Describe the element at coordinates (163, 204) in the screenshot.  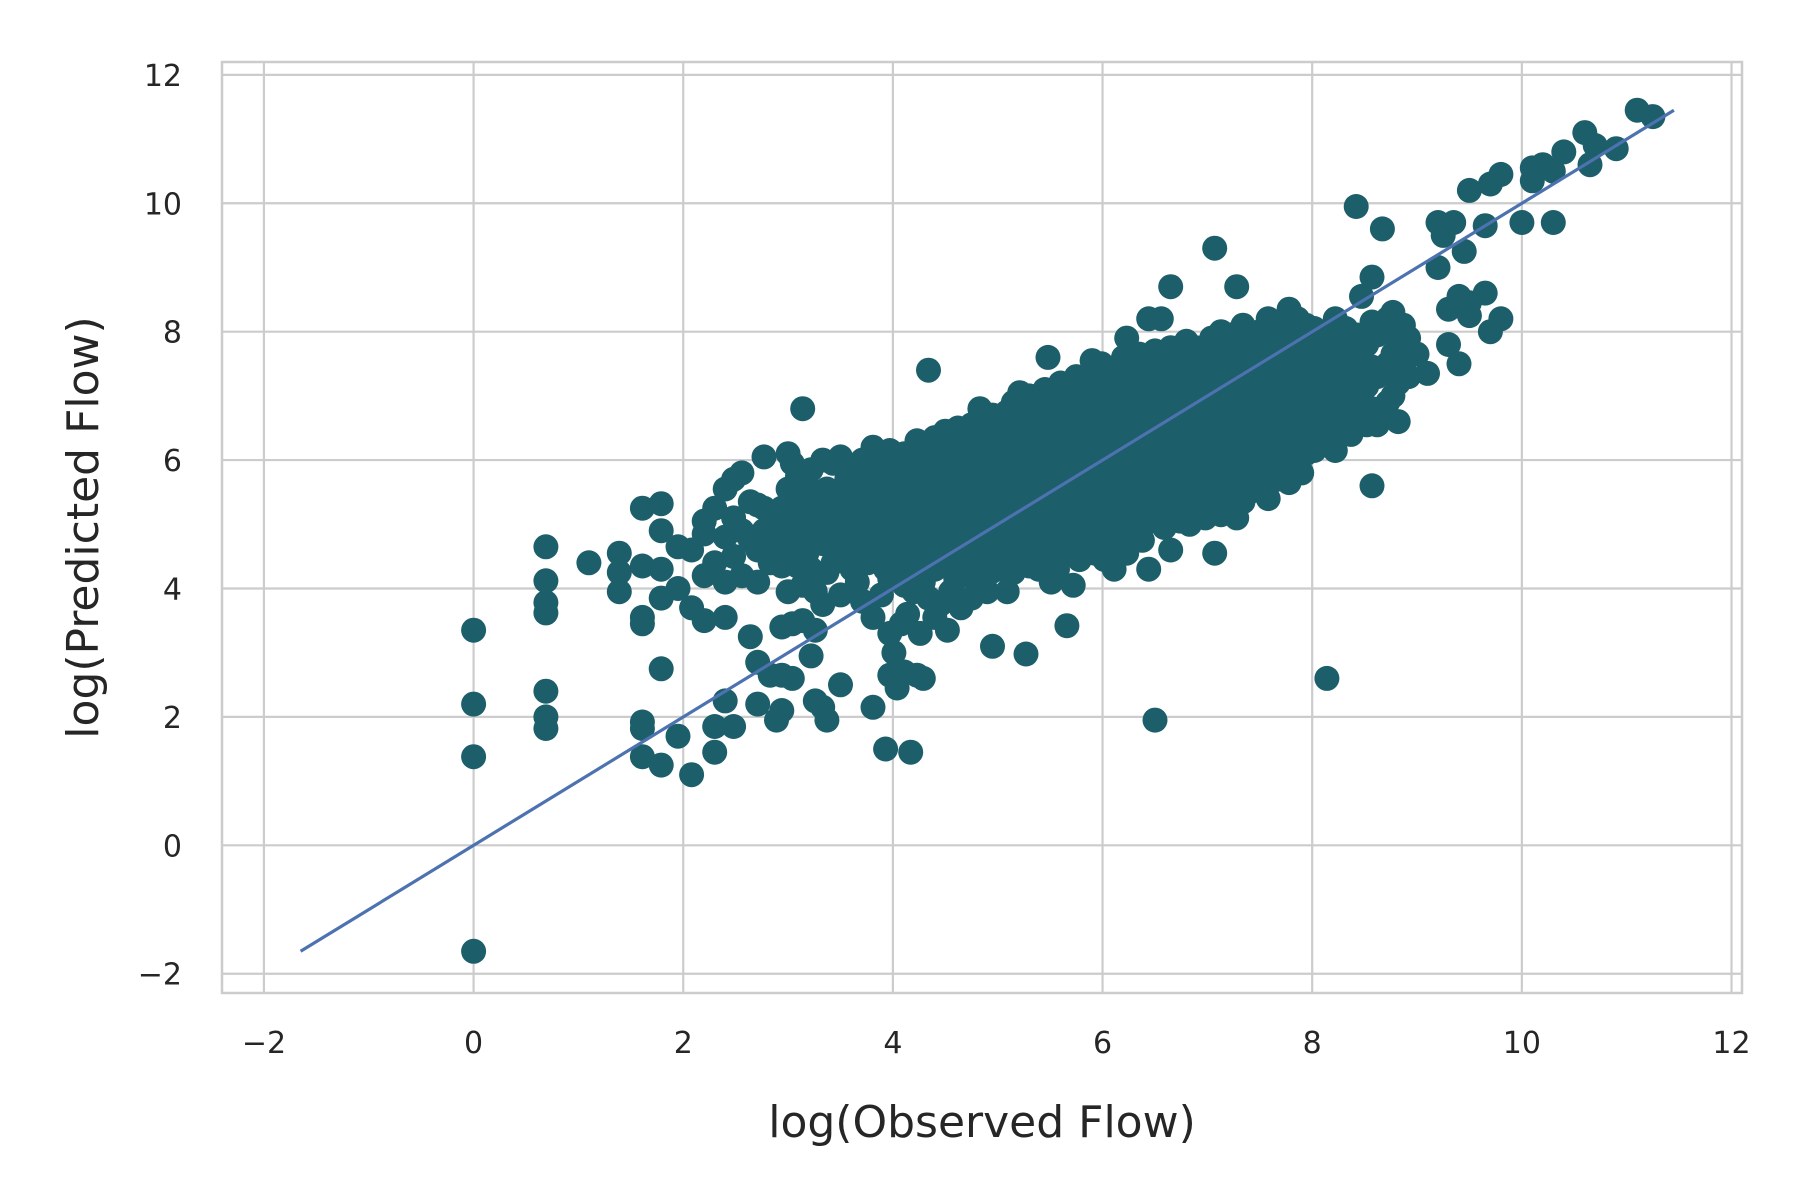
I see `y-tick-label: 10` at that location.